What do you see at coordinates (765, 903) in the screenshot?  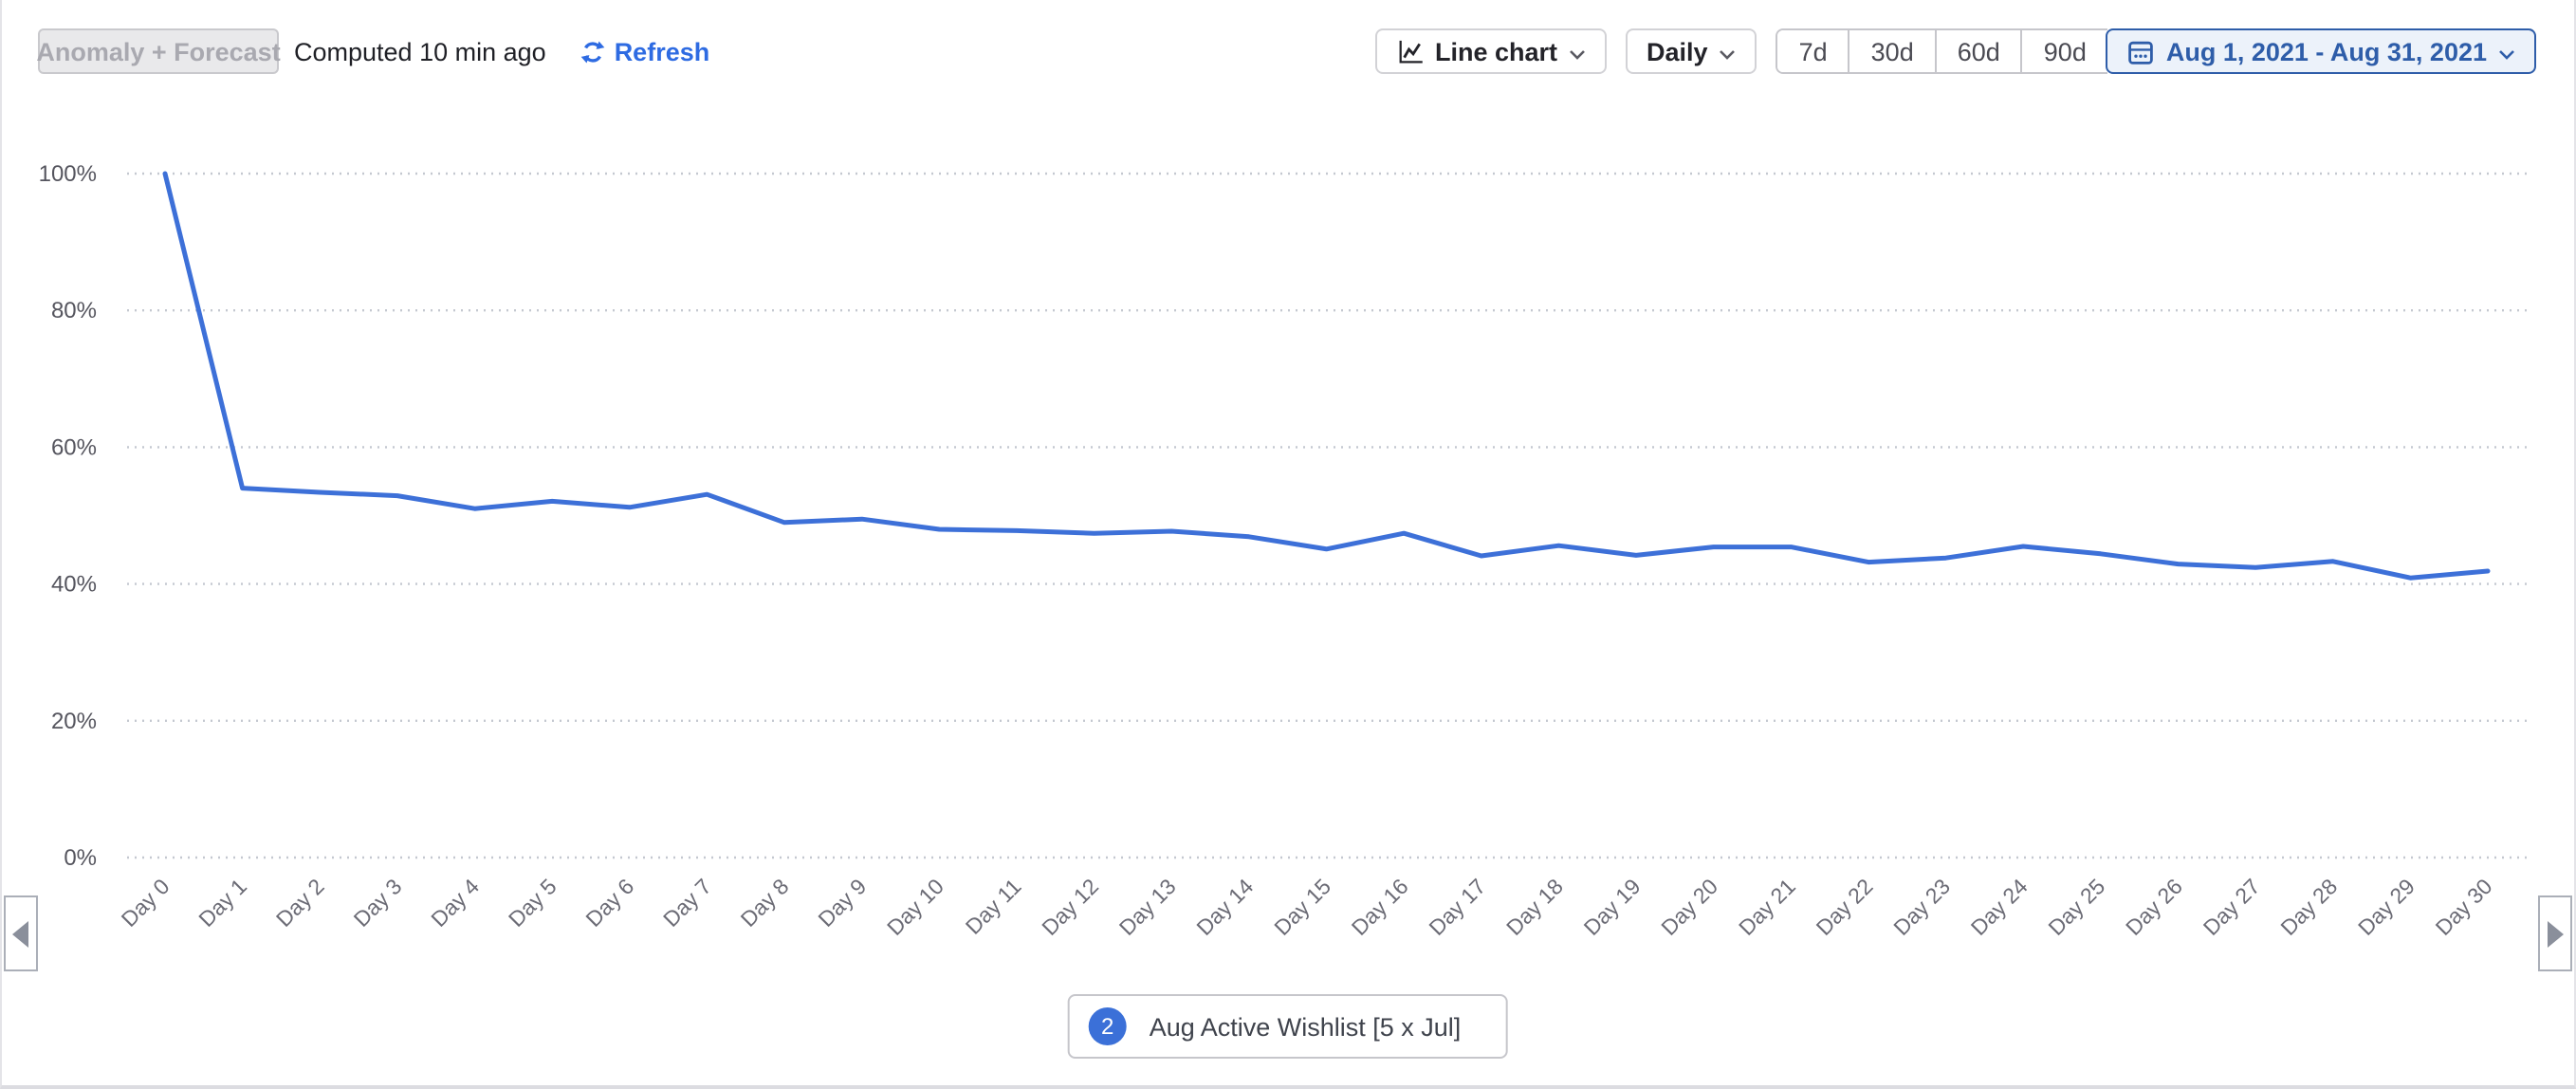 I see `x-axis-label: Day 8` at bounding box center [765, 903].